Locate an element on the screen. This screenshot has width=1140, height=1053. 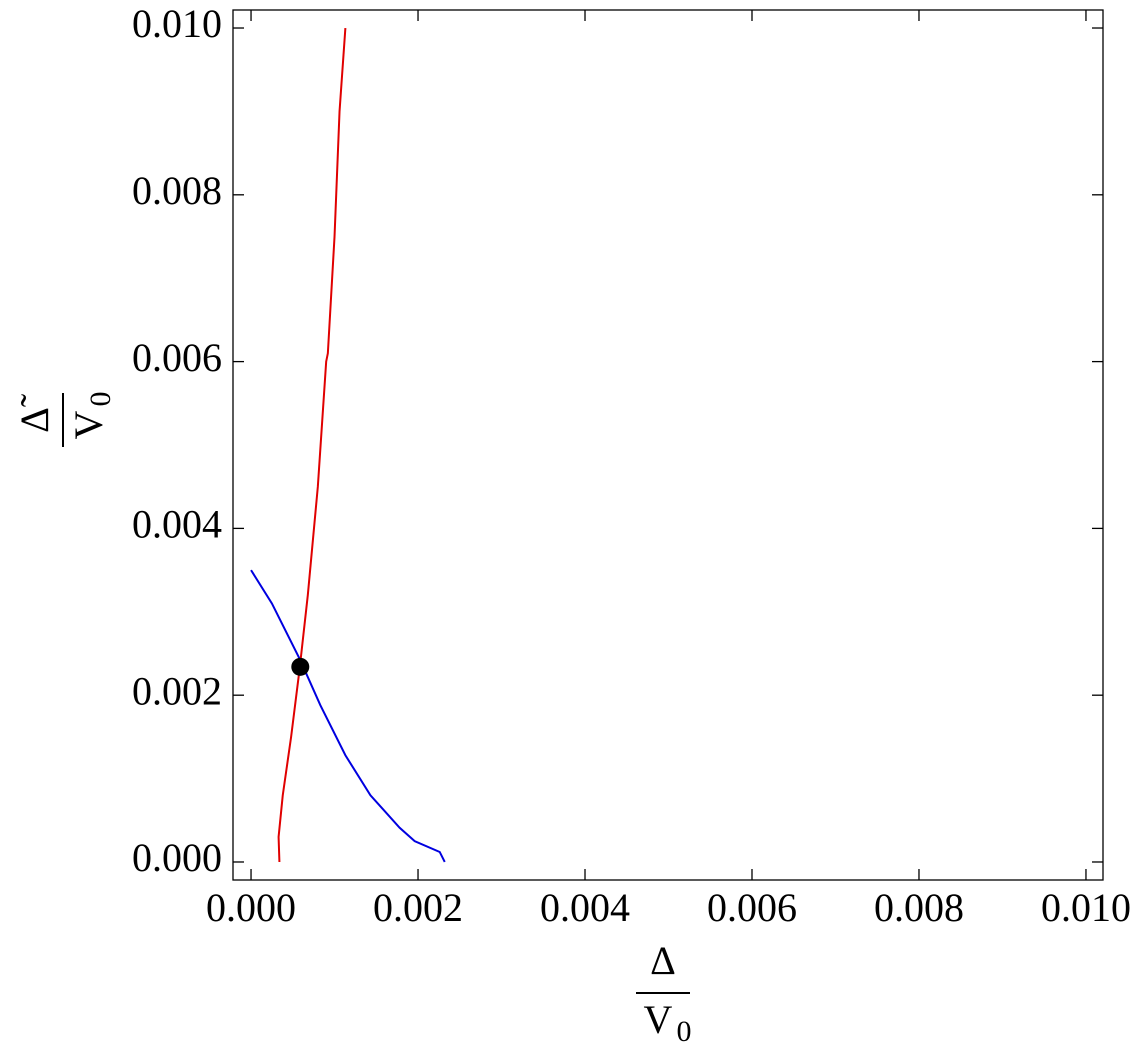
x-label-denominator: V is located at coordinates (658, 1019).